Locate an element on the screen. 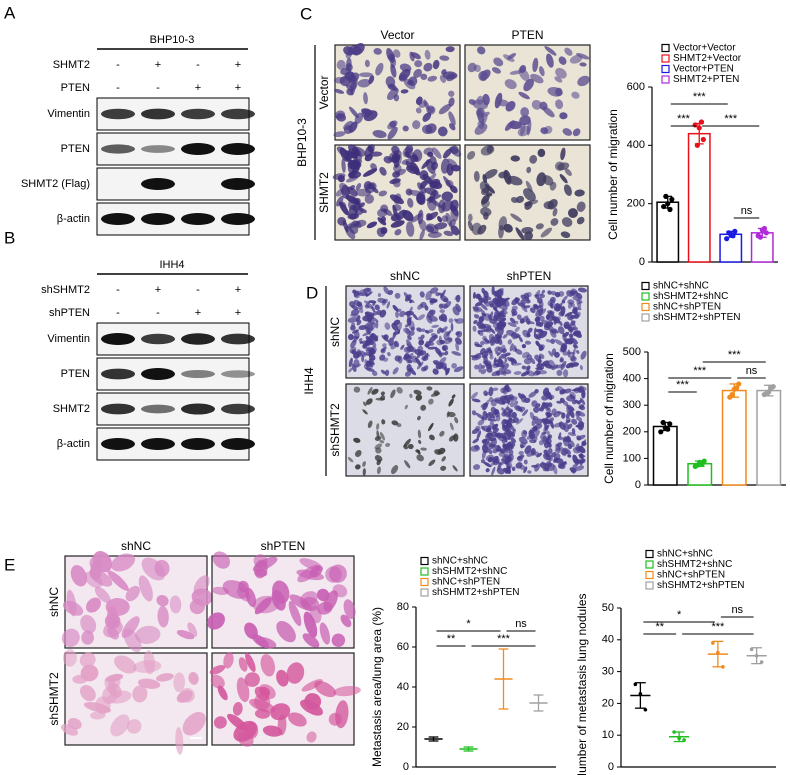 This screenshot has height=775, width=790. y-tick-label: 0 is located at coordinates (406, 767).